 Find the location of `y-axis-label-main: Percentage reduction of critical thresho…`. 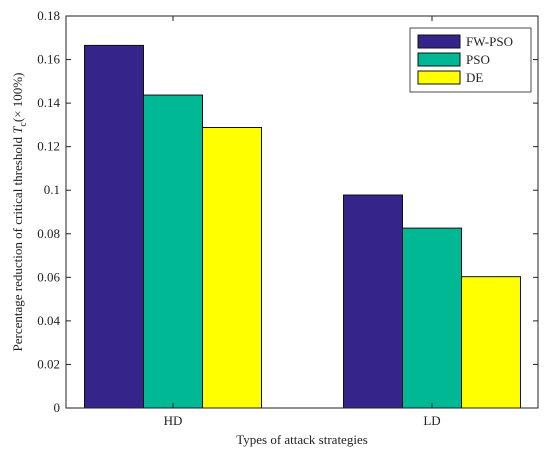

y-axis-label-main: Percentage reduction of critical thresho… is located at coordinates (17, 243).